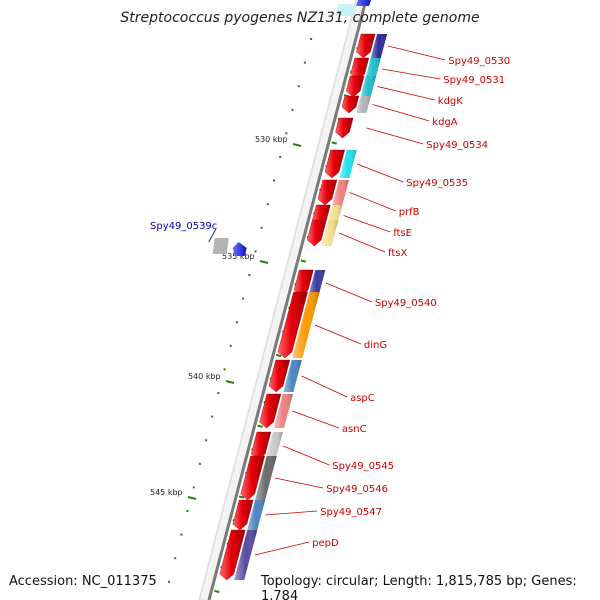 The width and height of the screenshot is (600, 600). What do you see at coordinates (457, 145) in the screenshot?
I see `gene-label-Spy49_0534: Spy49_0534` at bounding box center [457, 145].